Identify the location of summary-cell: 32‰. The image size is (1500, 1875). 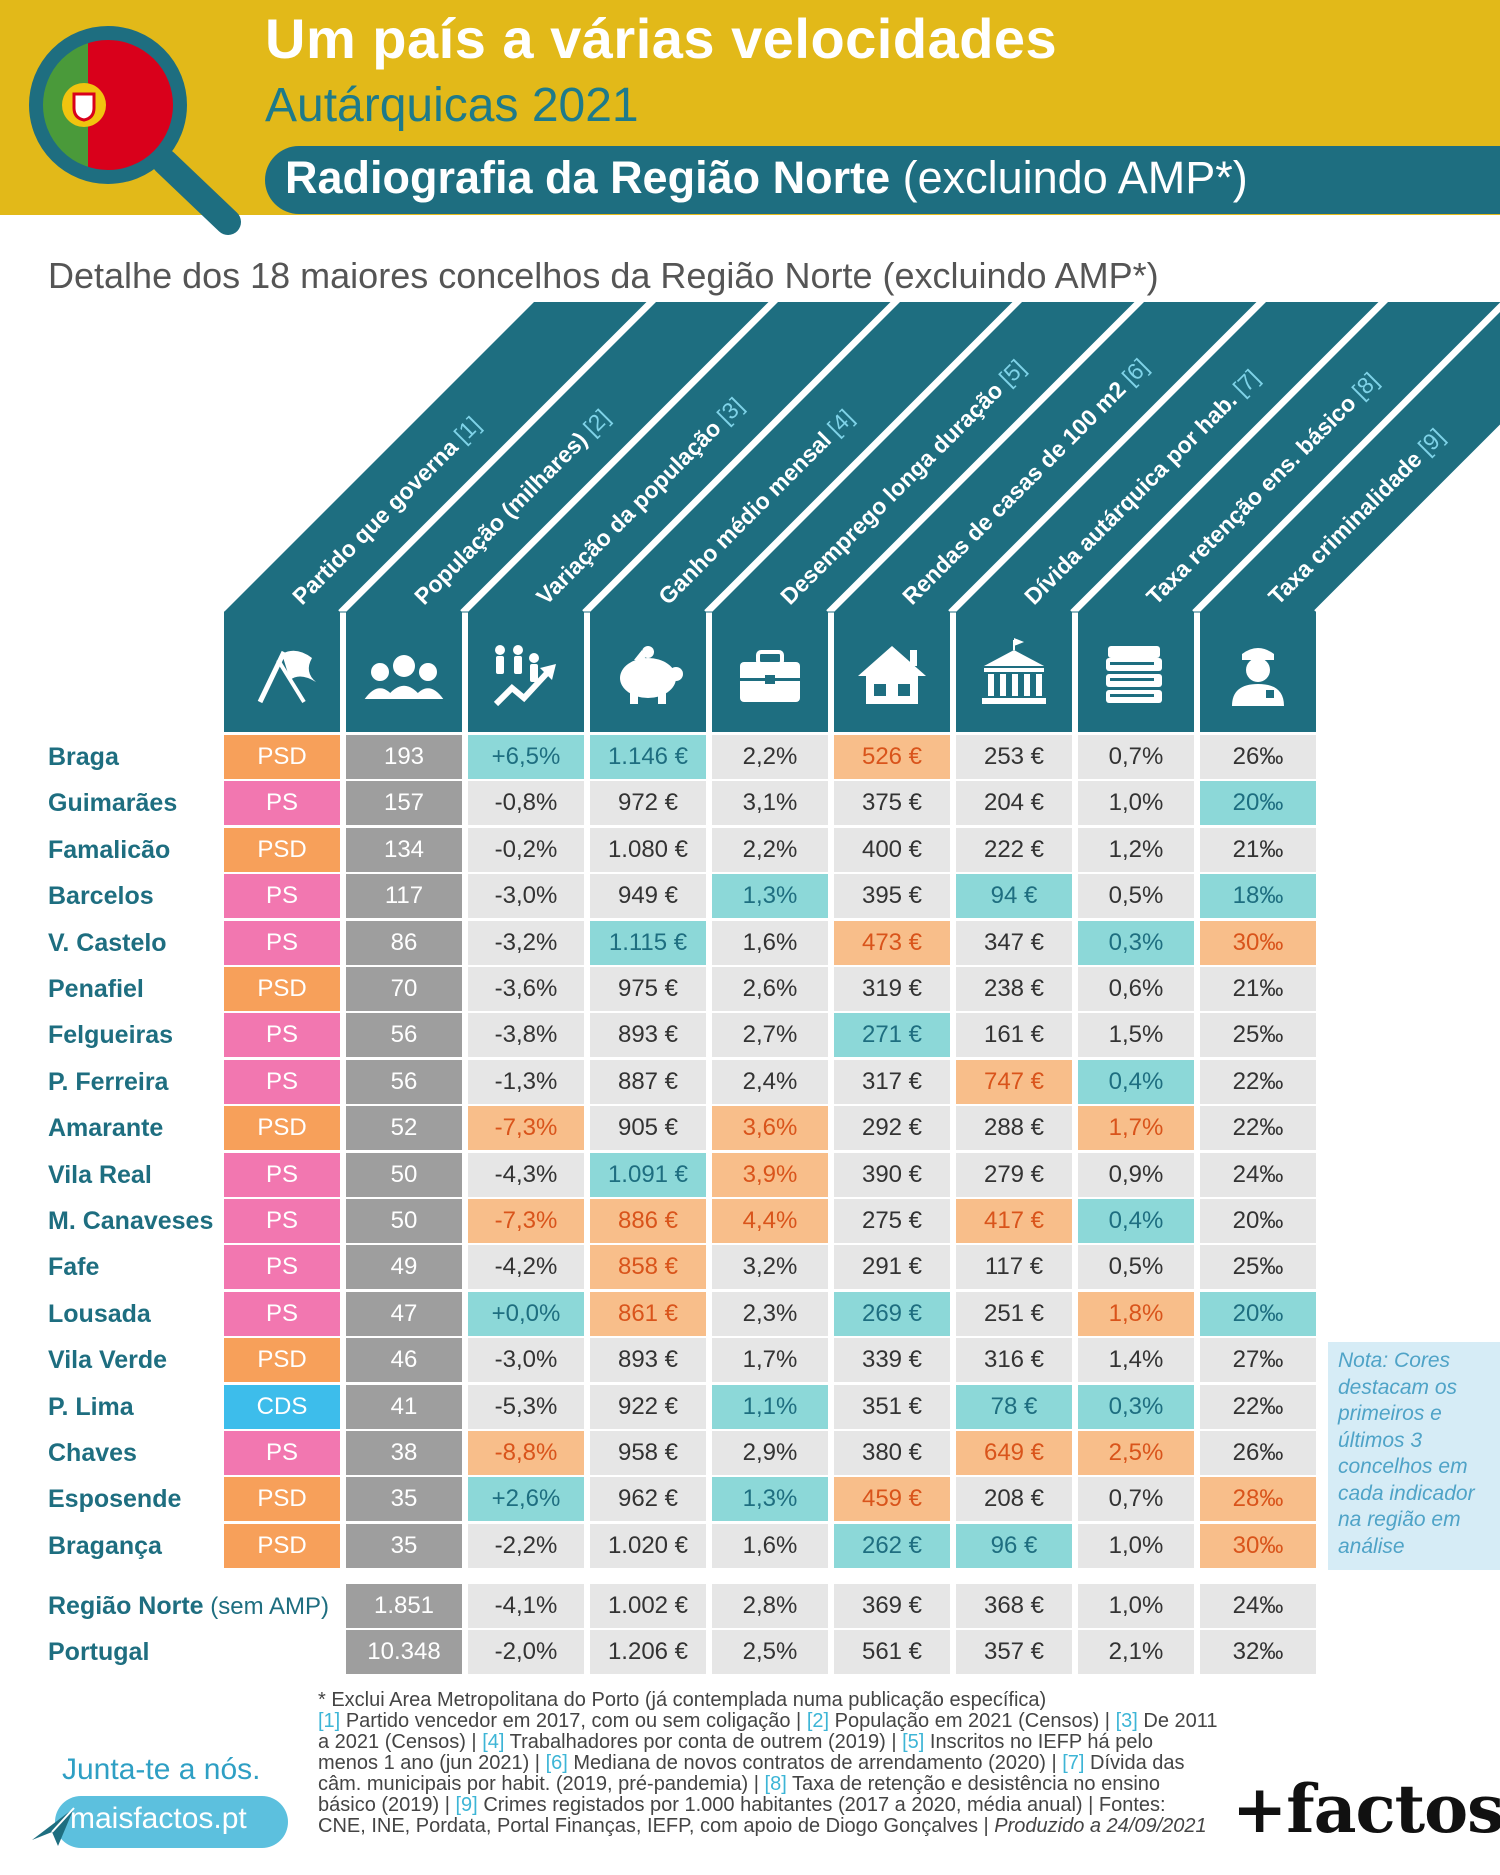
(1258, 1652).